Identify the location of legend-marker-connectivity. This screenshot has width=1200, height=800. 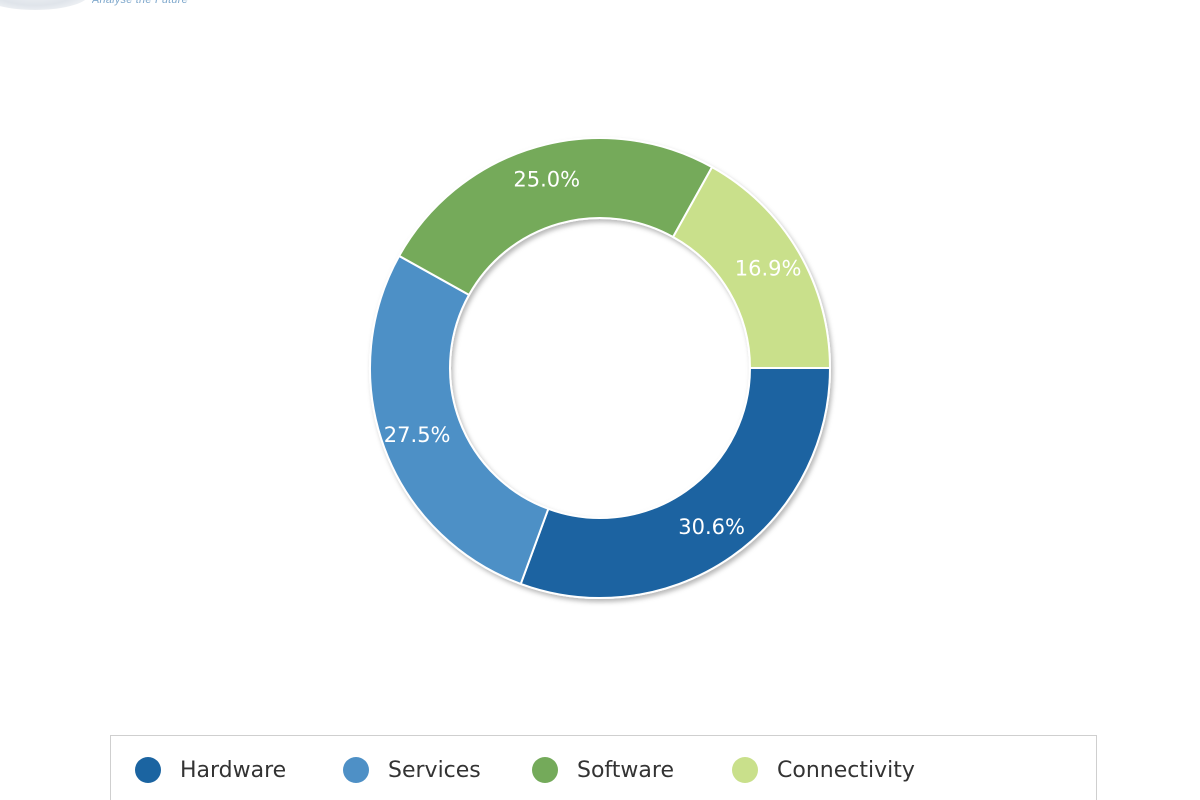
(745, 770).